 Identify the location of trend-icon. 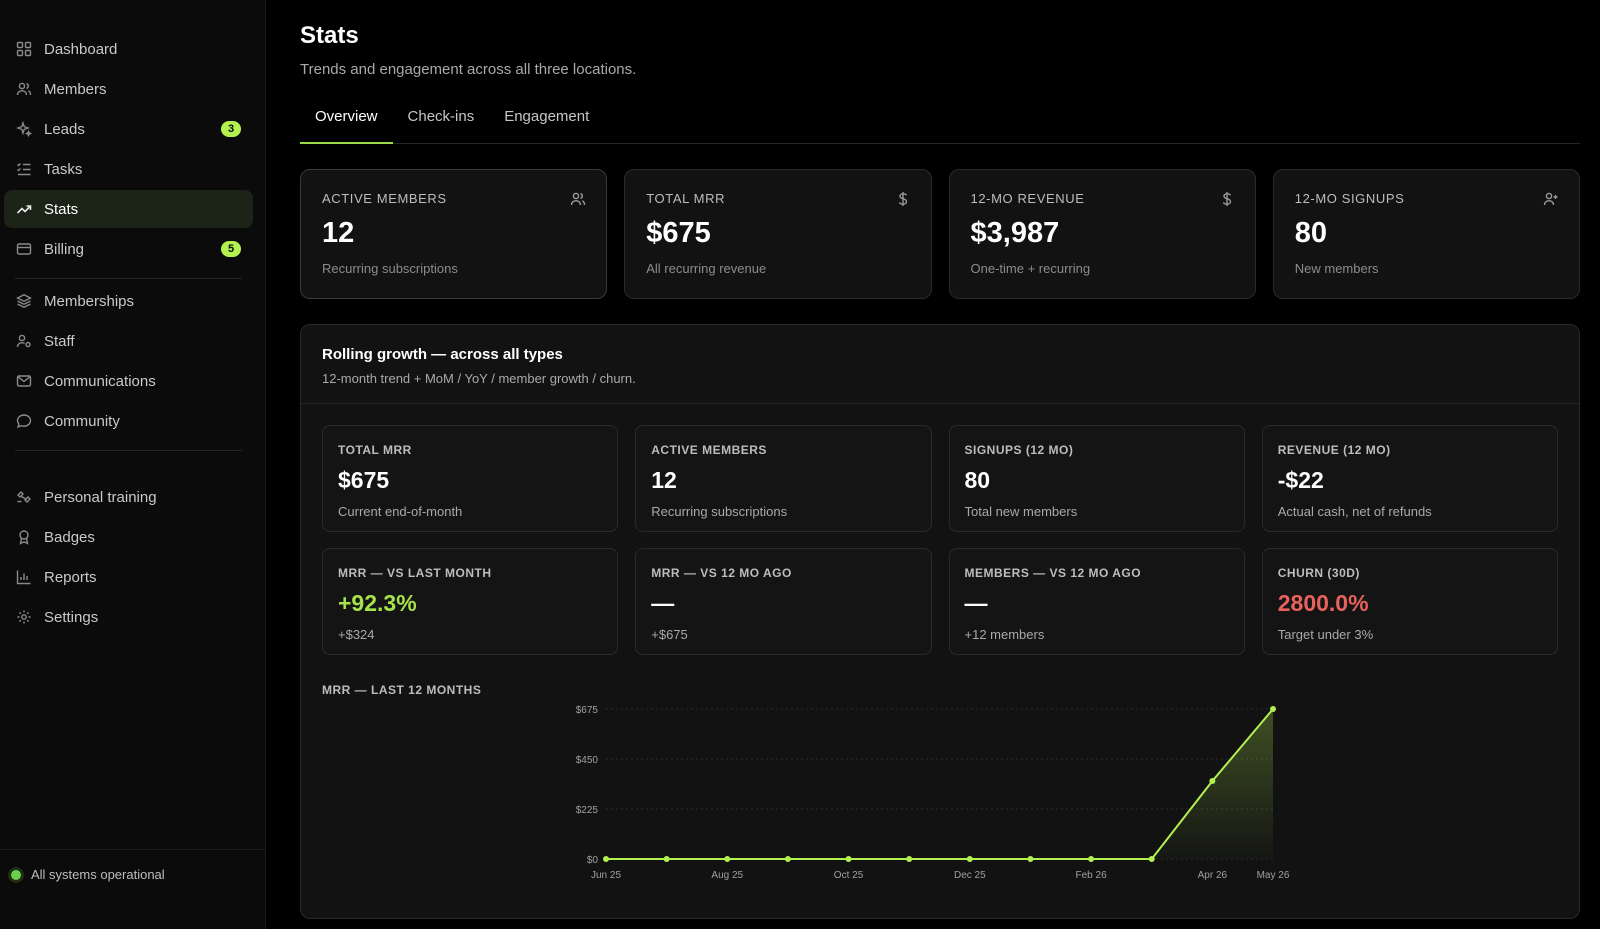
(24, 209).